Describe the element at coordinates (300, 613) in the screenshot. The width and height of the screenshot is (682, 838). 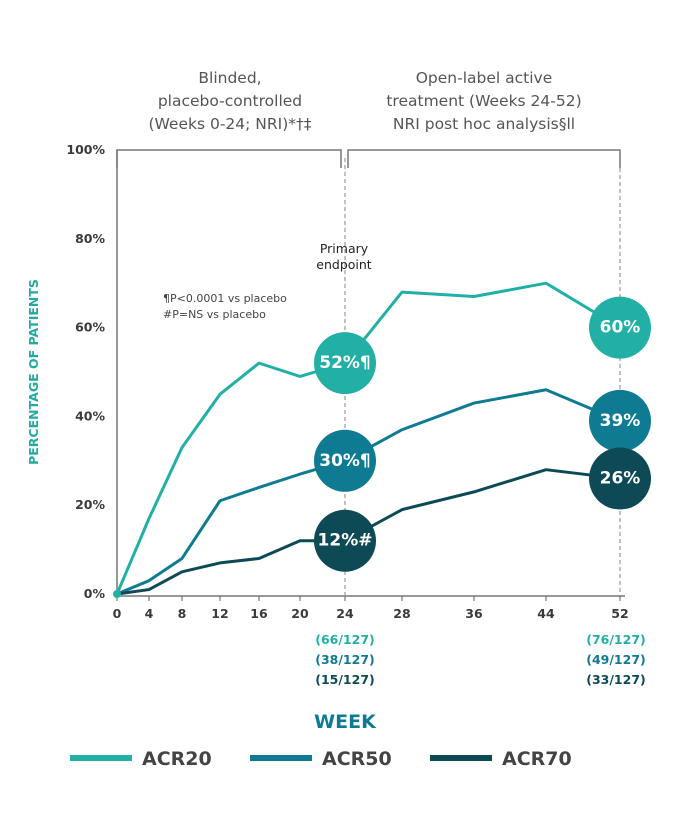
I see `x-tick-label: 20` at that location.